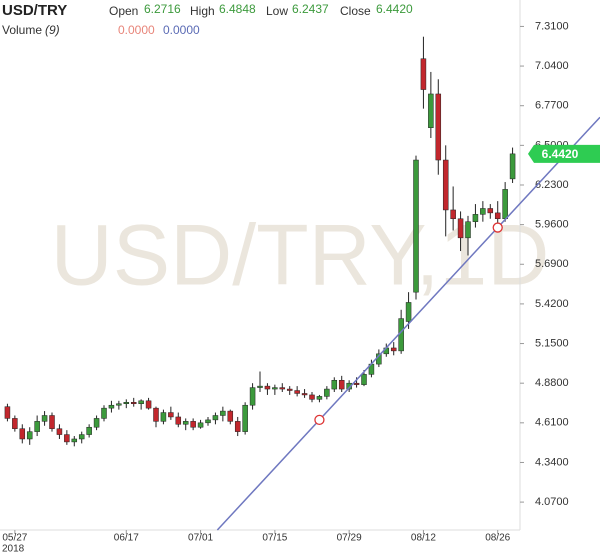  I want to click on x-tick-label: 07/01, so click(200, 538).